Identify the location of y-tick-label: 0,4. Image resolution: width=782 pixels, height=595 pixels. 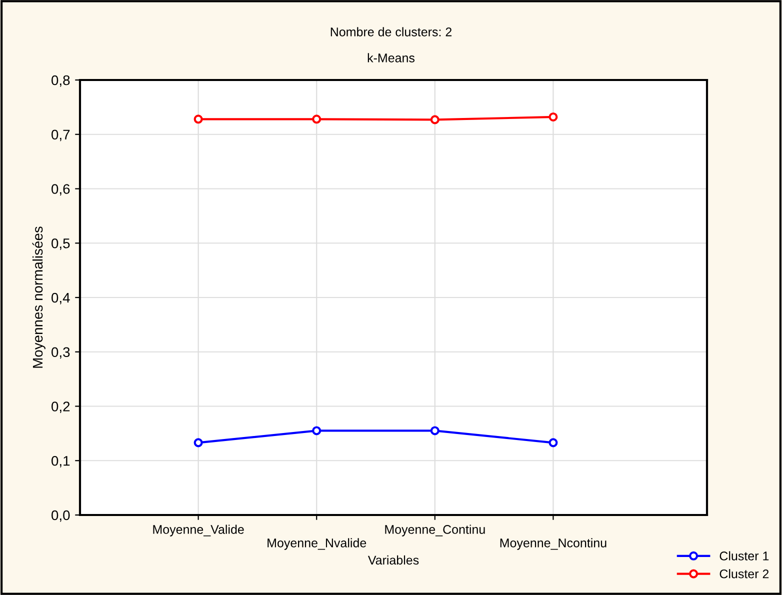
(61, 298).